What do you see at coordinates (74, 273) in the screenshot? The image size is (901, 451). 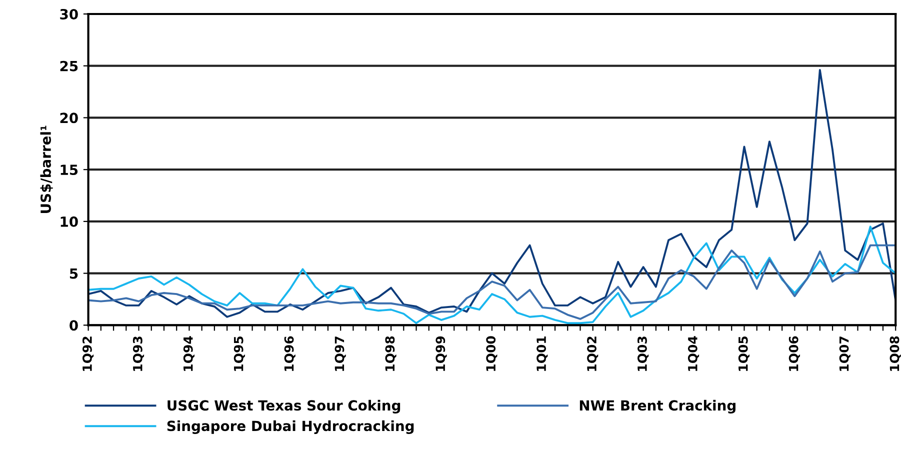 I see `y-tick-label: 5` at bounding box center [74, 273].